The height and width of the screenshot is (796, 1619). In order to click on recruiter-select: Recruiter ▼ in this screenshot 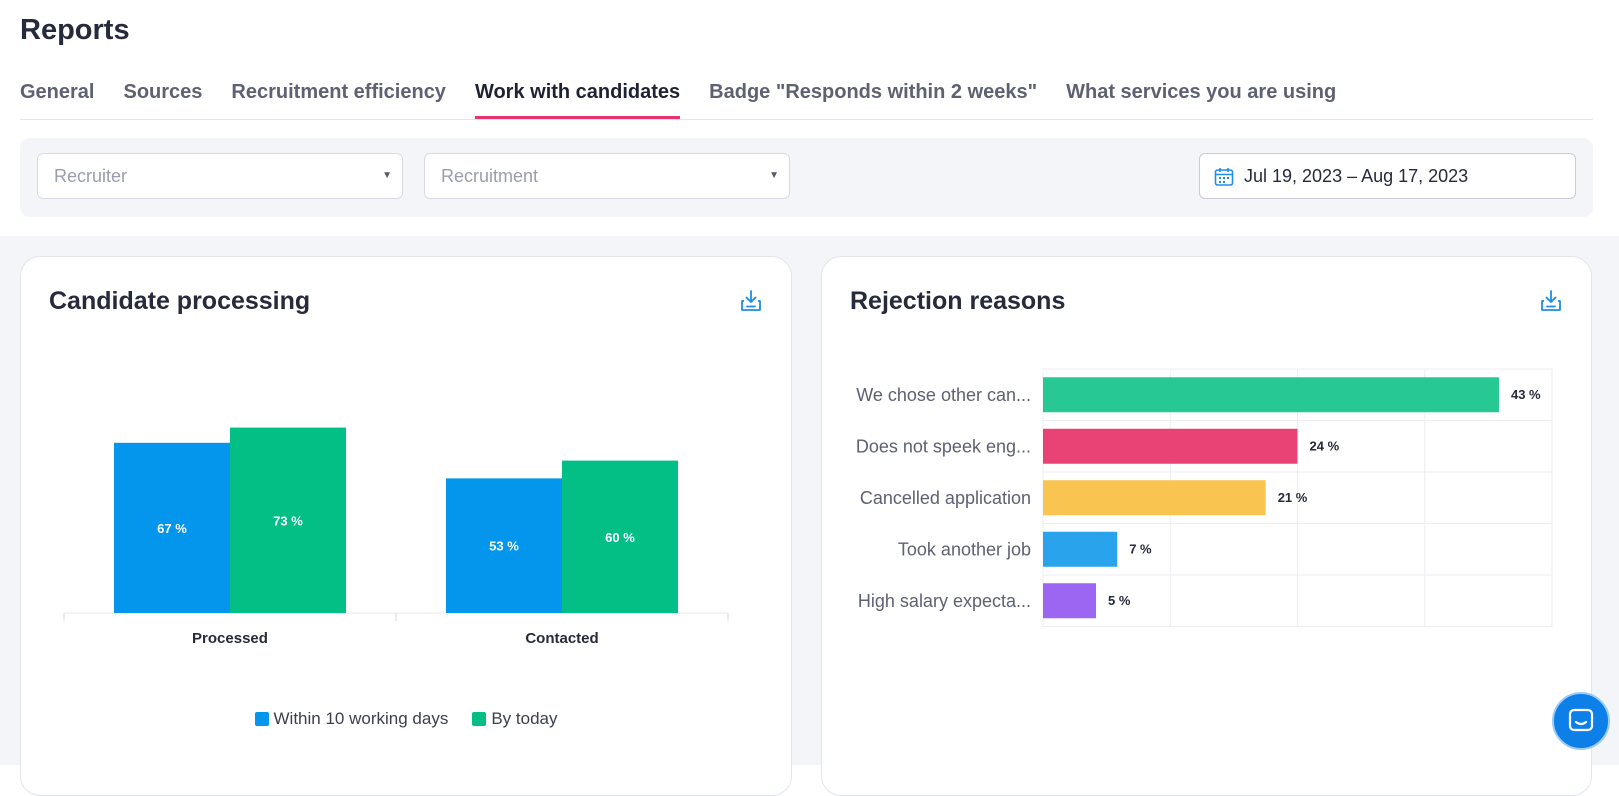, I will do `click(220, 176)`.